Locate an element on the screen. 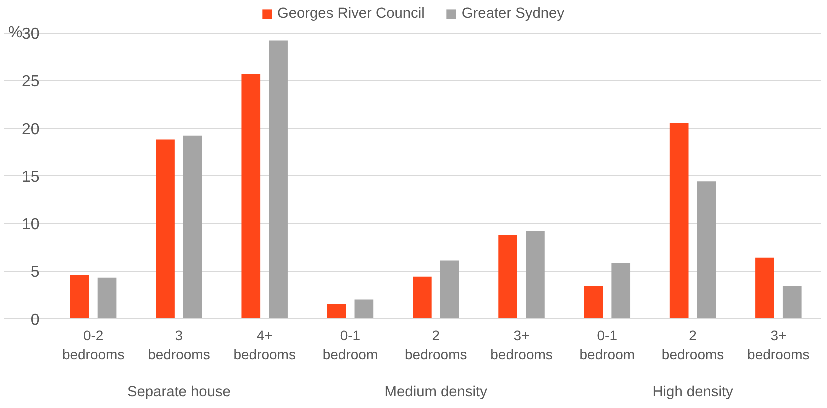 This screenshot has height=408, width=827. text: High density is located at coordinates (693, 392).